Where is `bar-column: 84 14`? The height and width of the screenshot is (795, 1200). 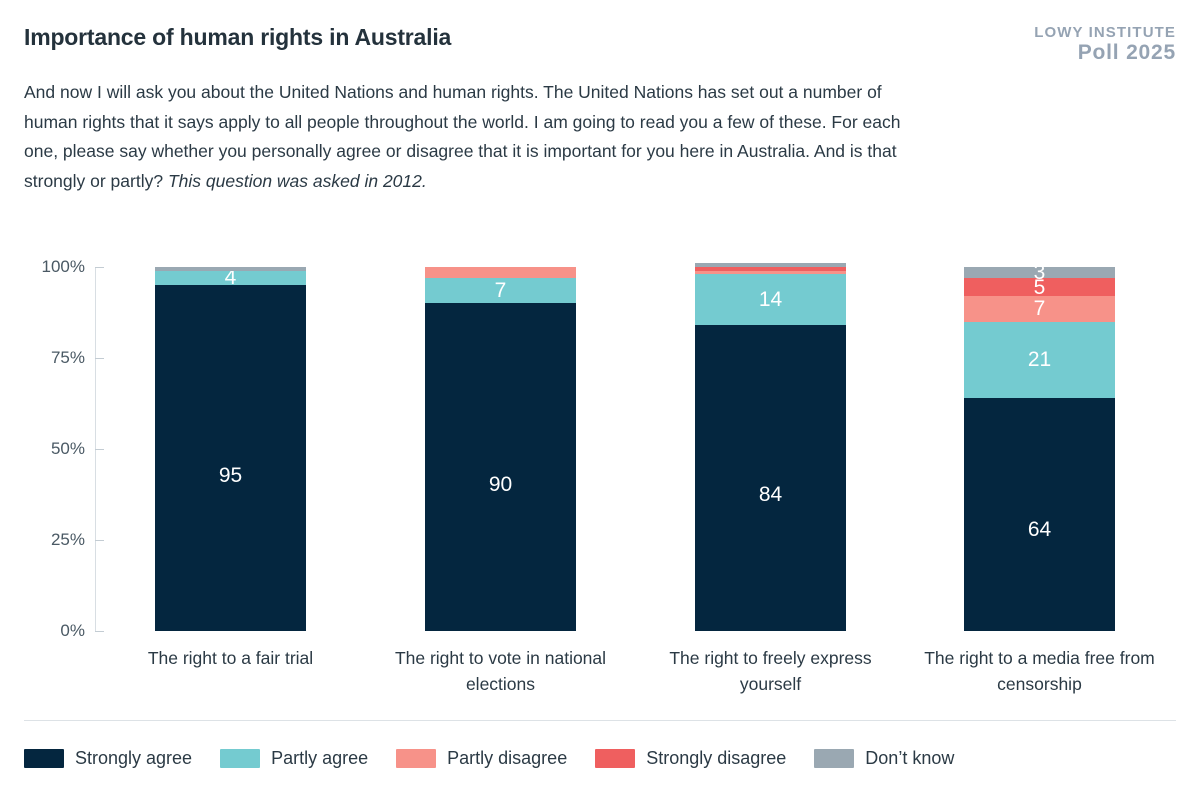
bar-column: 84 14 is located at coordinates (770, 447).